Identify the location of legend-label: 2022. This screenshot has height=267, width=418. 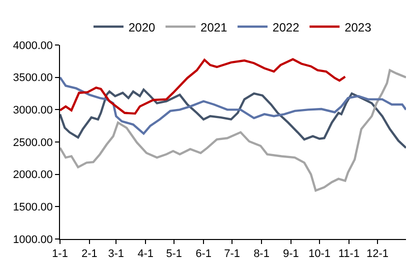
(286, 27).